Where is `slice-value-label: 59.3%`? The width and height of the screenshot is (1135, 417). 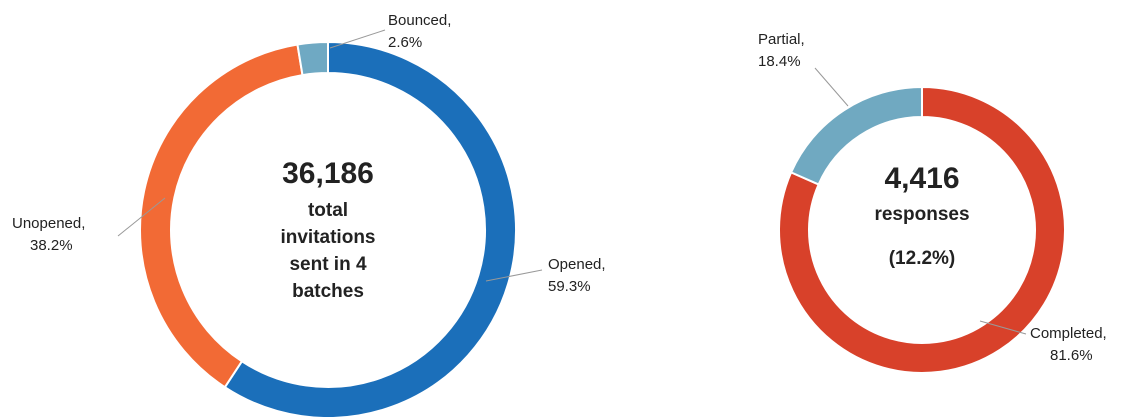
slice-value-label: 59.3% is located at coordinates (569, 286).